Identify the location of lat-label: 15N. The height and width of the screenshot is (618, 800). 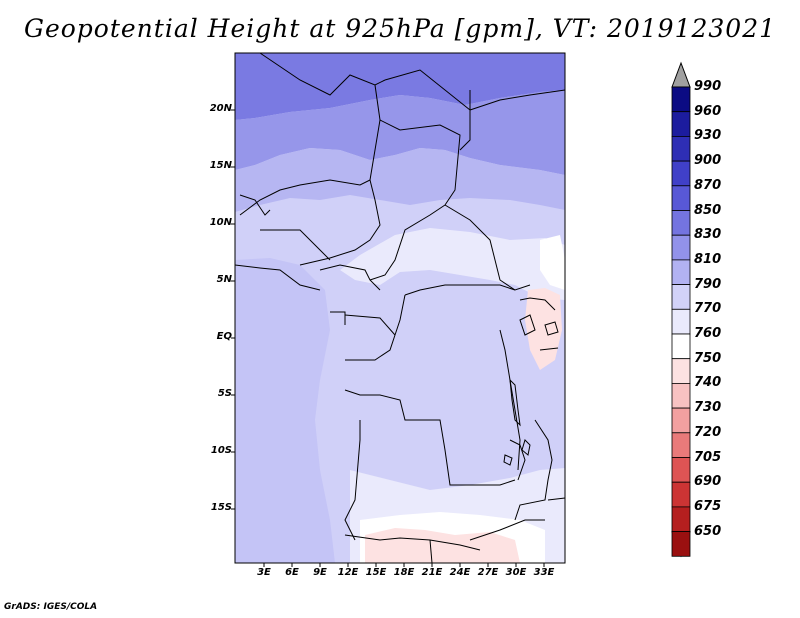
(220, 165).